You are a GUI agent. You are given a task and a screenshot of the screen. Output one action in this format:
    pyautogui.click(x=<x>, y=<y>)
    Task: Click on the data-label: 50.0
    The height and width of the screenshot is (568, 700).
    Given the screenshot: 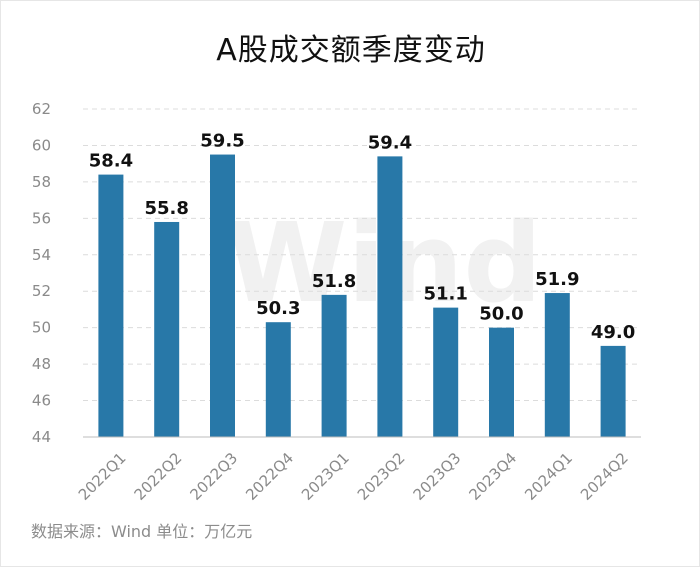 What is the action you would take?
    pyautogui.click(x=501, y=314)
    